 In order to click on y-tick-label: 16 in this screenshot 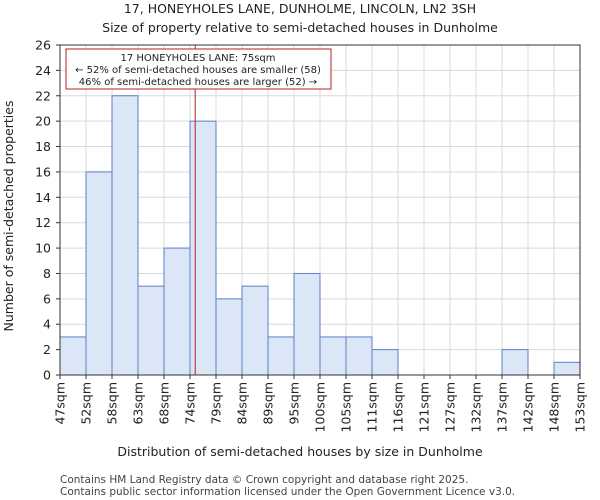, I will do `click(43, 171)`.